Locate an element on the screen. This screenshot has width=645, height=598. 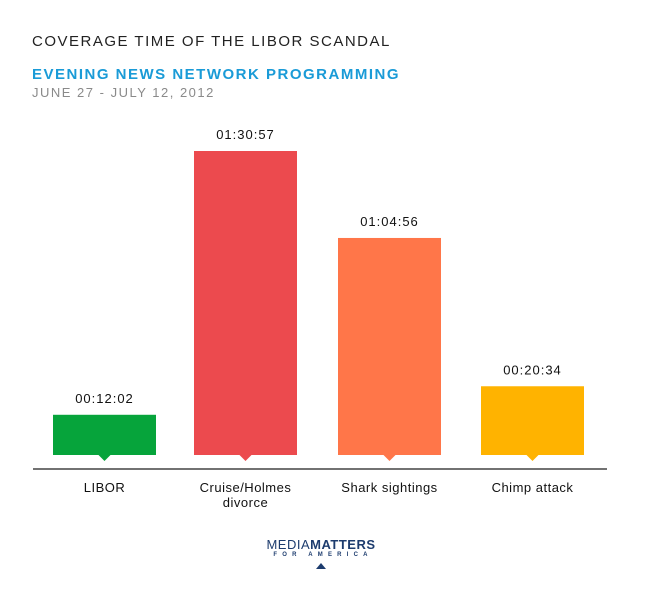
category-label: LIBOR is located at coordinates (105, 487).